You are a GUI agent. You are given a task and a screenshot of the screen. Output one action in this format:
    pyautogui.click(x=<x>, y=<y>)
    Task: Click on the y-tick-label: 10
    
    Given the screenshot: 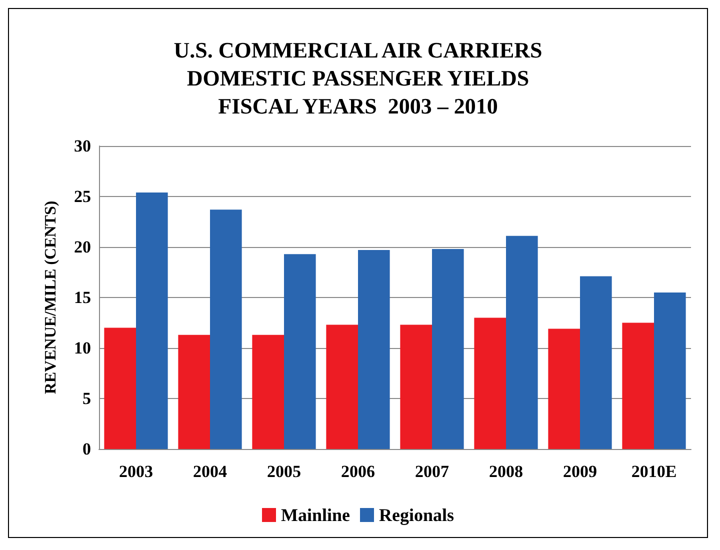 What is the action you would take?
    pyautogui.click(x=82, y=348)
    